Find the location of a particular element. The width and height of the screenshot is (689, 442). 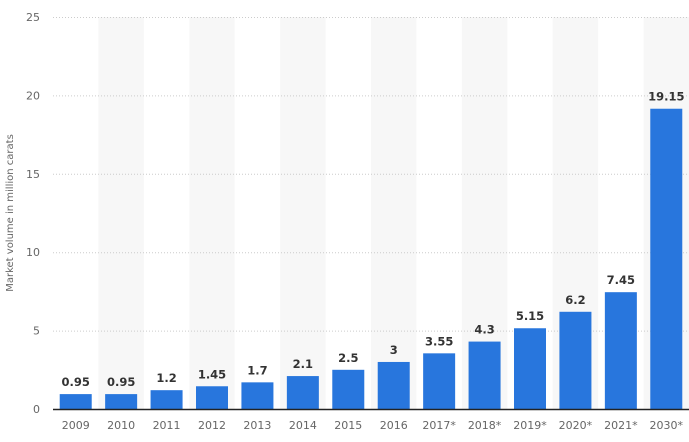

y-tick-label: 0 is located at coordinates (36, 409).